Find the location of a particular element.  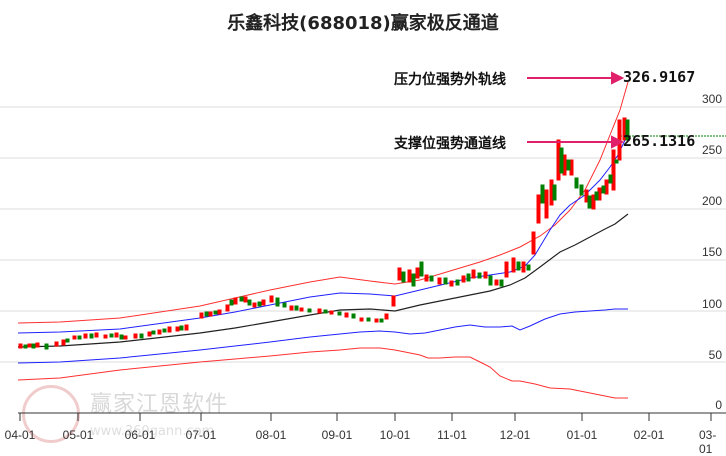

chart-title: 乐鑫科技(688018)赢家极反通道 is located at coordinates (363, 23).